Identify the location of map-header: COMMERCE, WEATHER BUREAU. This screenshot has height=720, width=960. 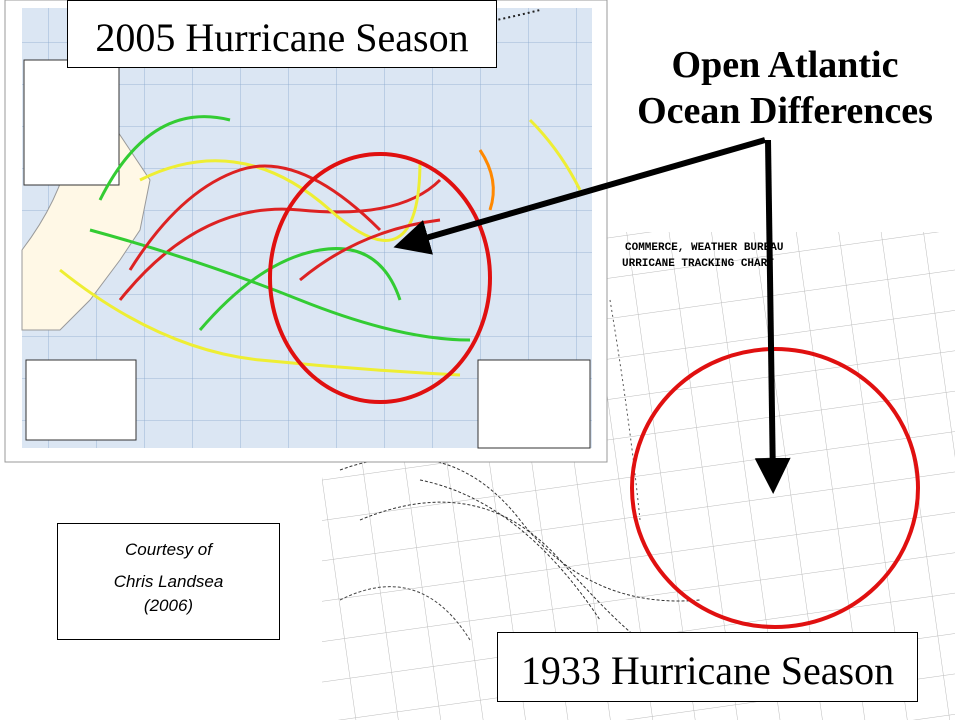
(704, 248).